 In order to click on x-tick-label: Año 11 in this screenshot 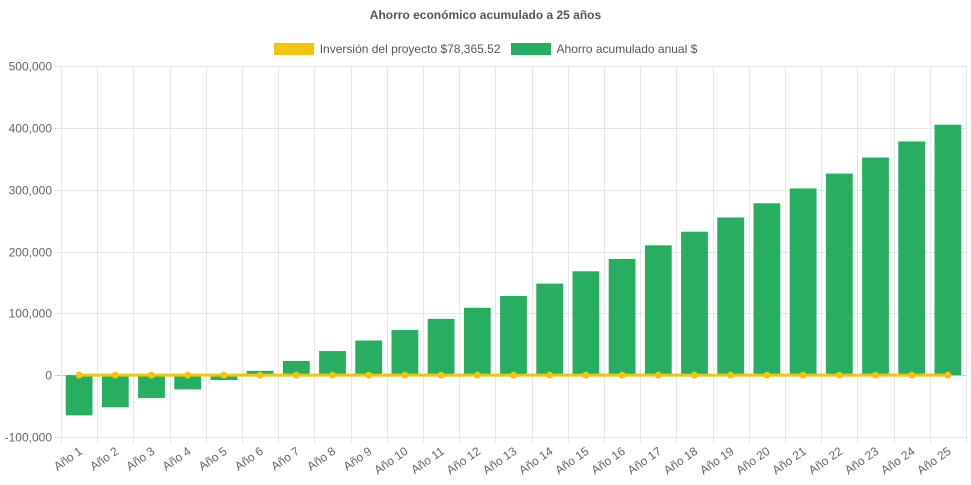, I will do `click(427, 460)`.